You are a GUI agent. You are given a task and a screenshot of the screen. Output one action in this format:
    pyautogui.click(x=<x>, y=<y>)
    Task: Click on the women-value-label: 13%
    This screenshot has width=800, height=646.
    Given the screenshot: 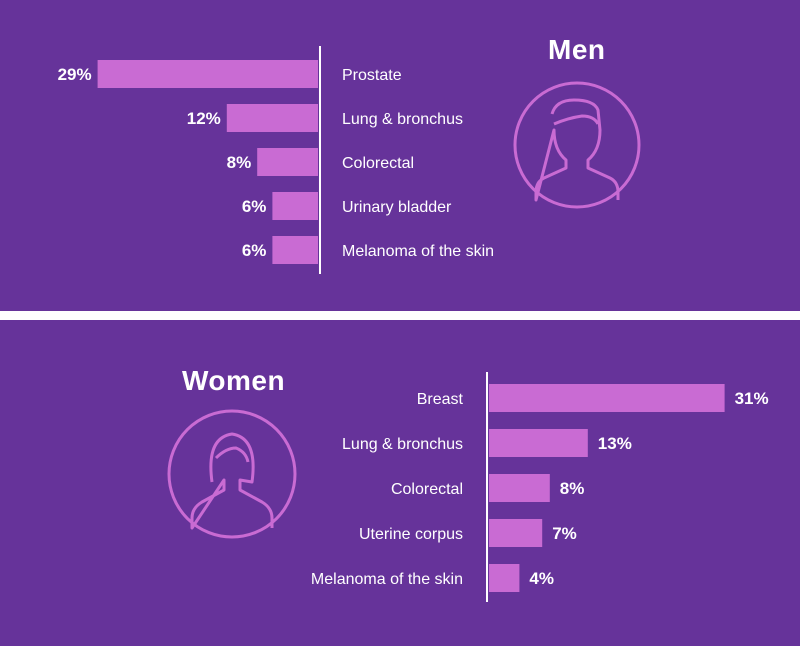 What is the action you would take?
    pyautogui.click(x=615, y=443)
    